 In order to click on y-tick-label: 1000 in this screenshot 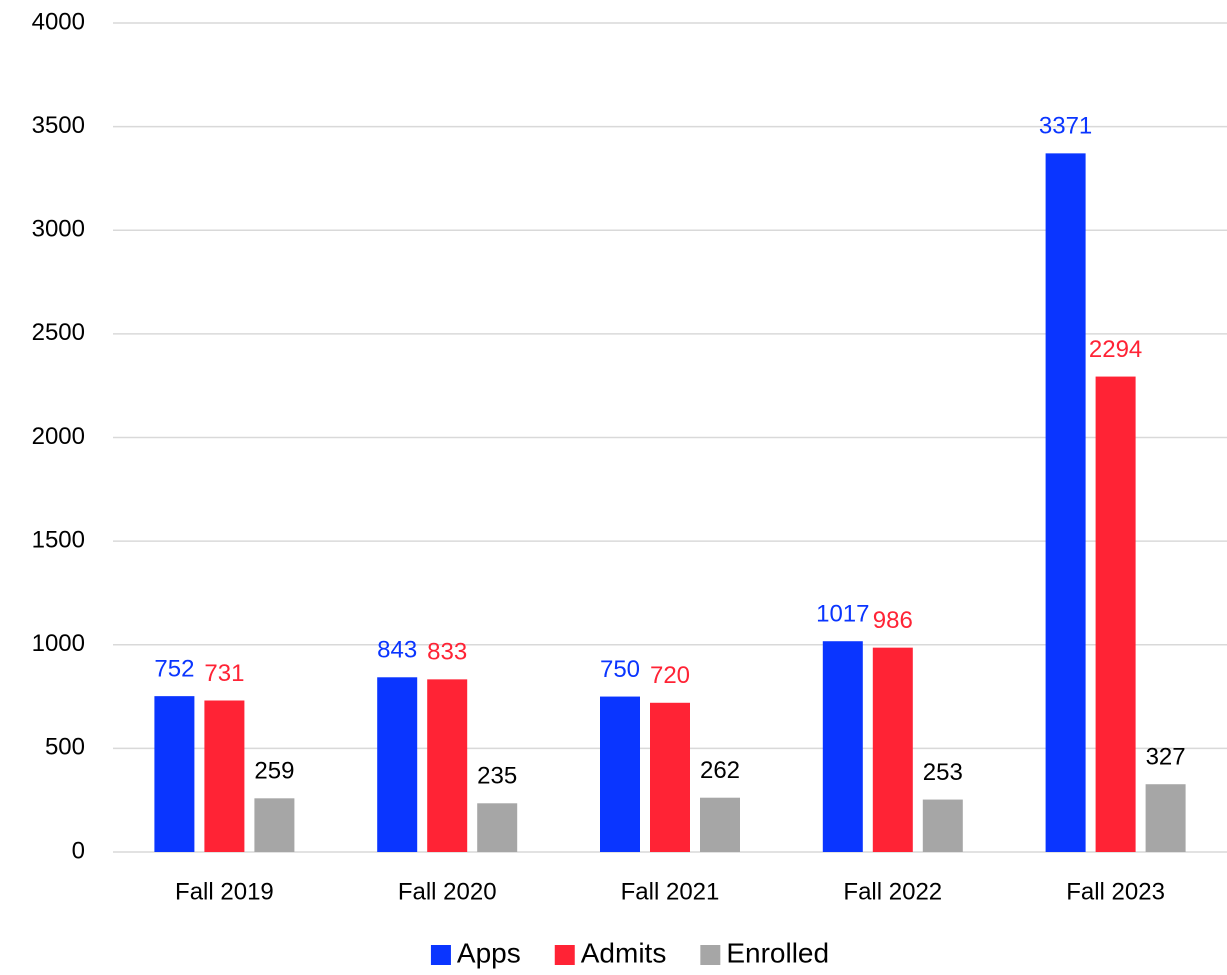, I will do `click(58, 643)`.